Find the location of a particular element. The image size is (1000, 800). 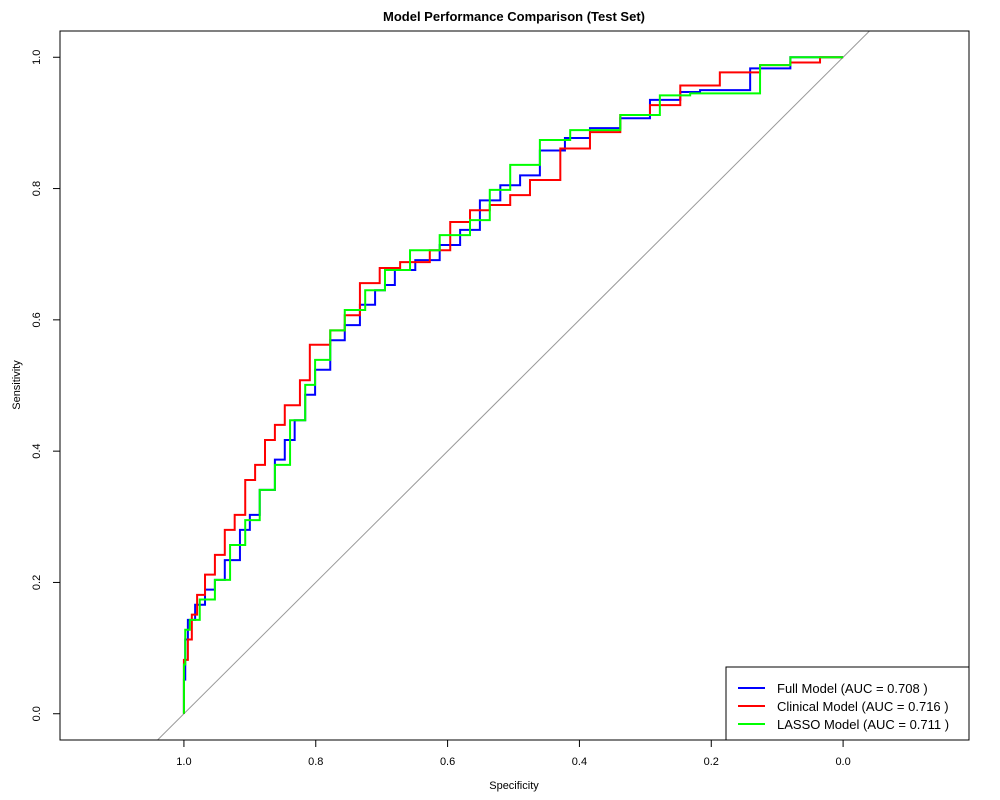

legend-label-1: Clinical Model (AUC = 0.716 ) is located at coordinates (863, 706).